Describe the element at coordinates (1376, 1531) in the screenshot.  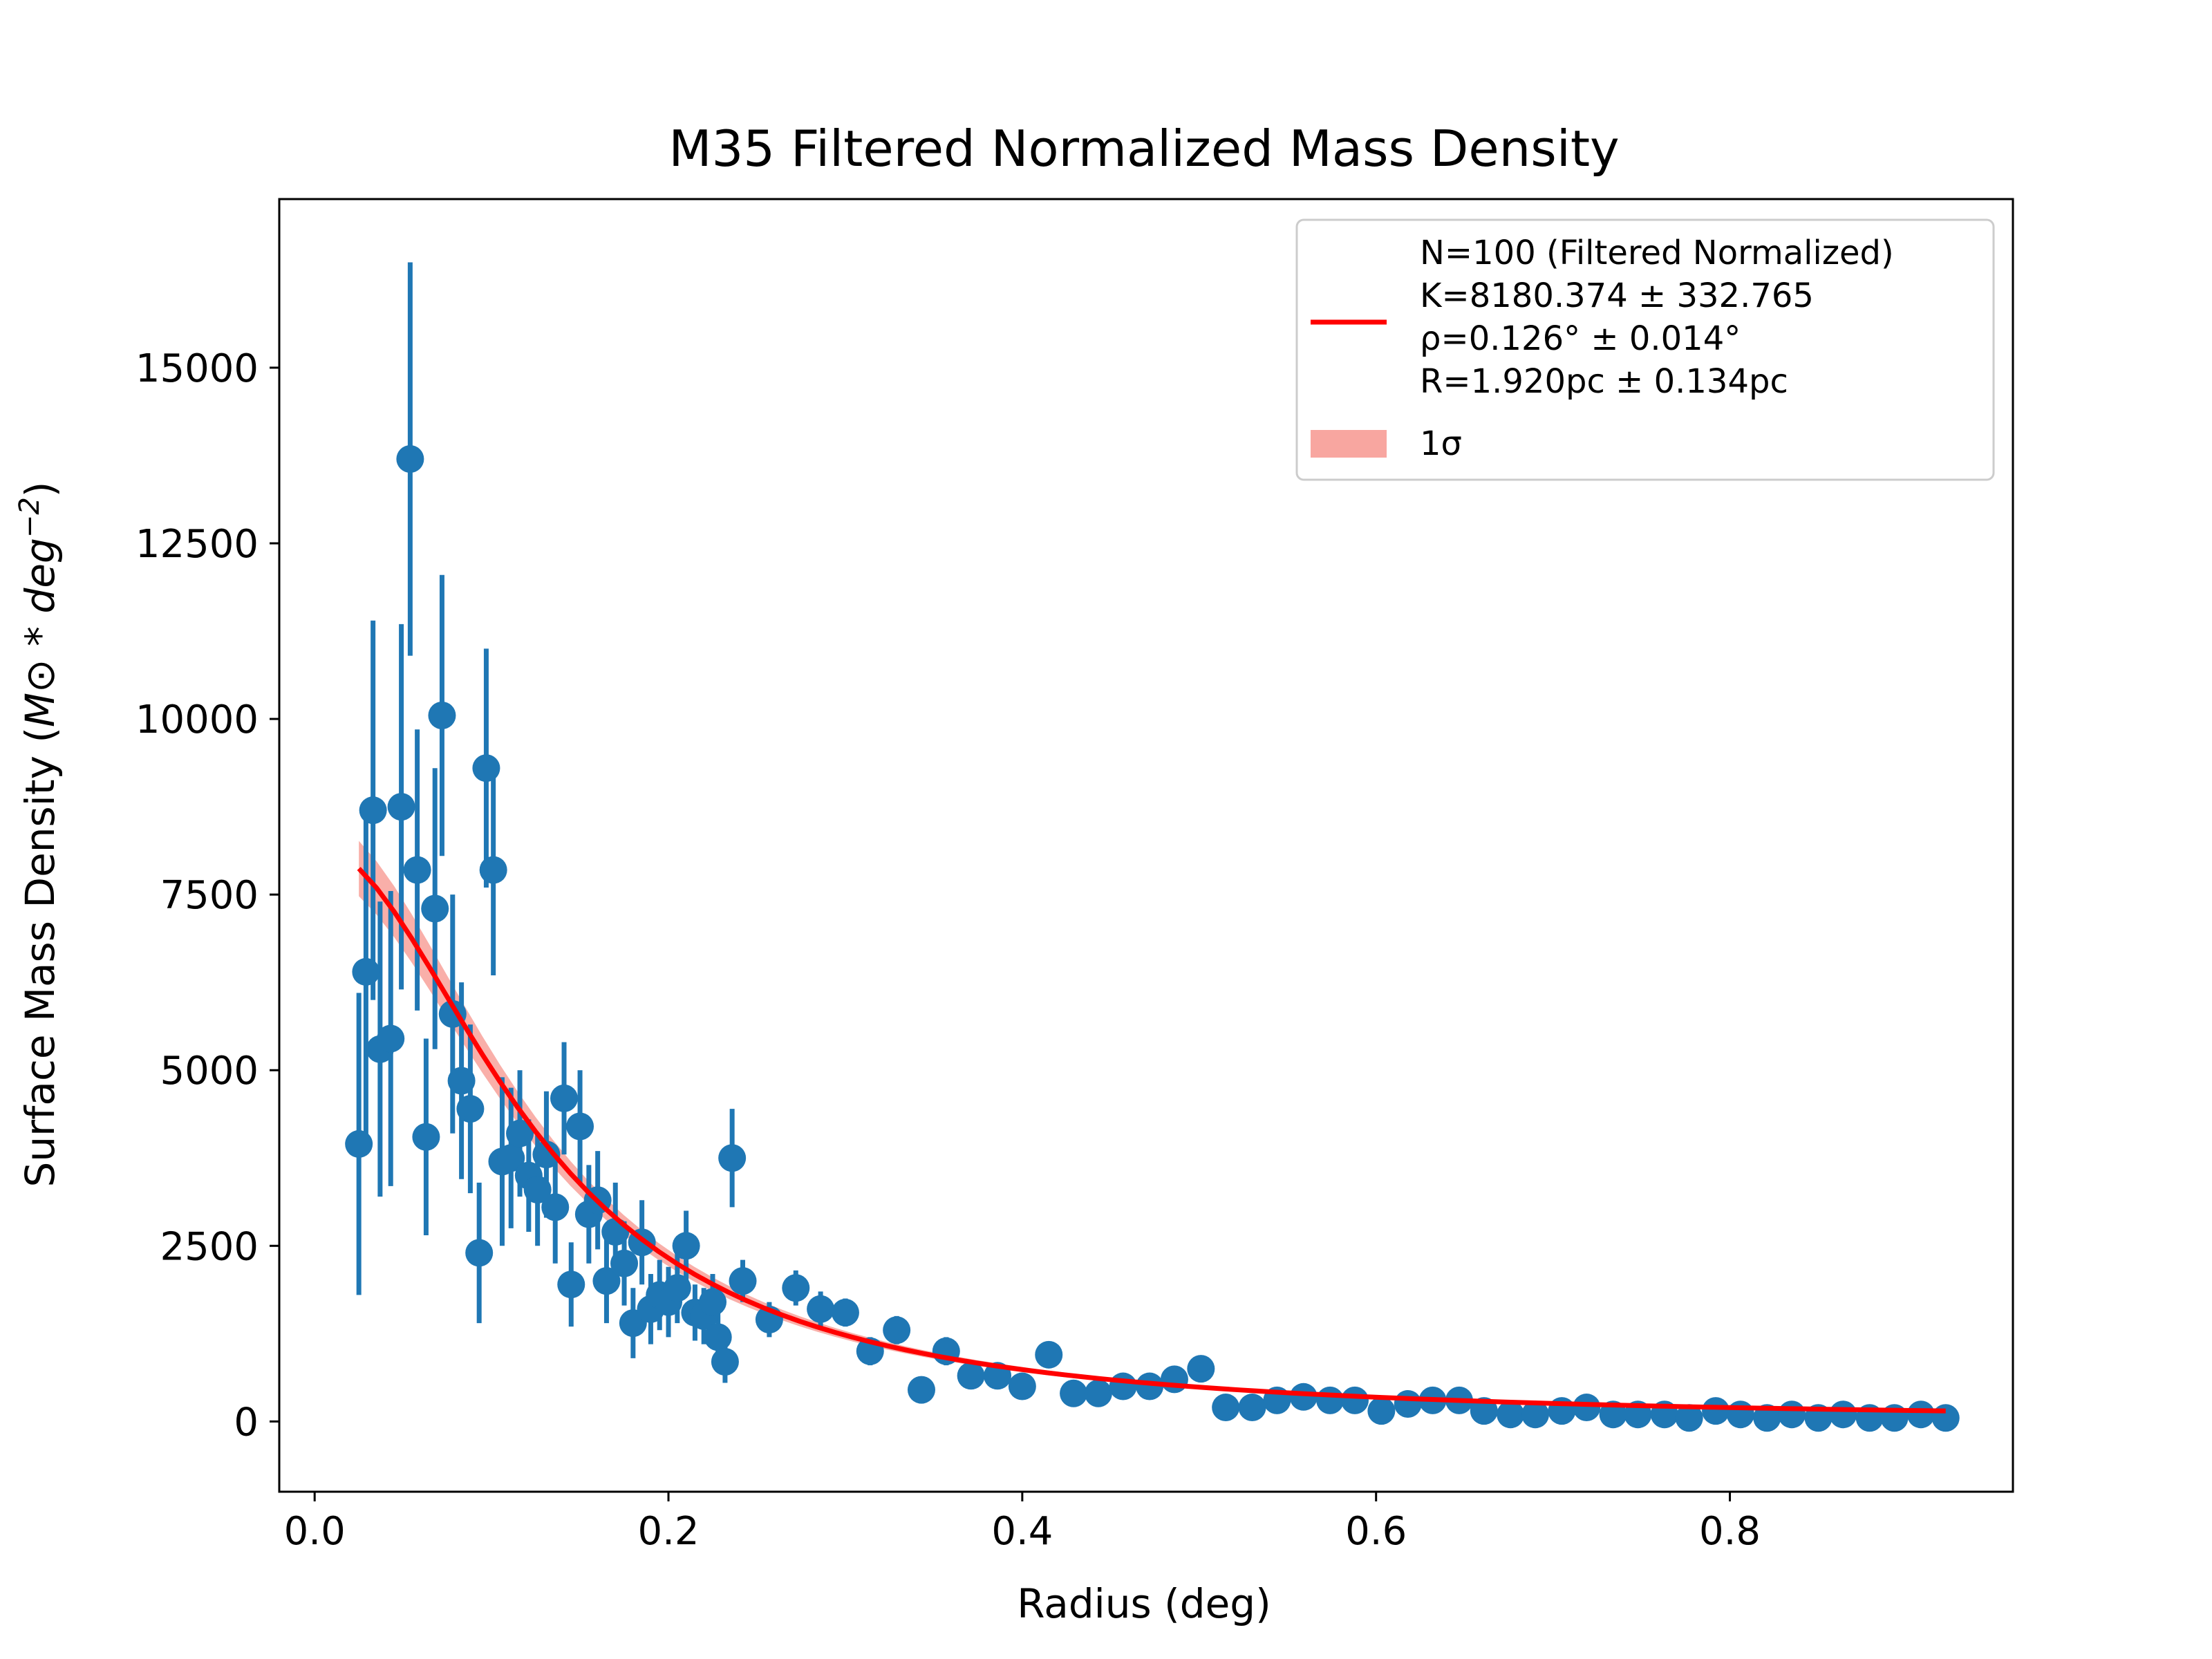
I see `x-tick-label: 0.6` at that location.